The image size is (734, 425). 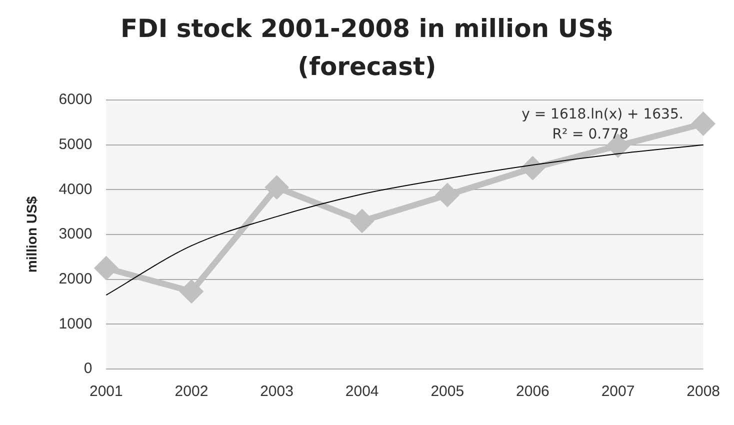 What do you see at coordinates (75, 323) in the screenshot?
I see `y-tick-label: 1000` at bounding box center [75, 323].